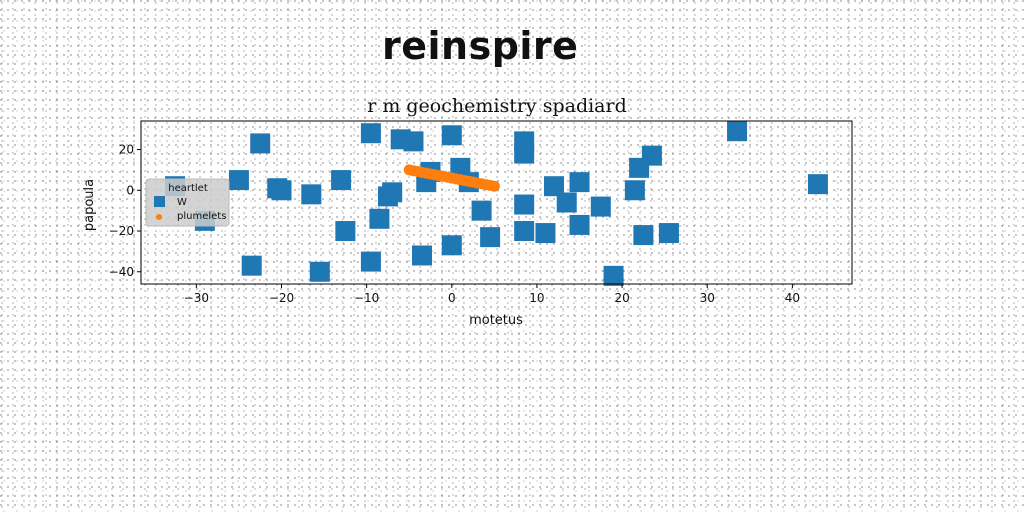  I want to click on plumelets-point, so click(494, 186).